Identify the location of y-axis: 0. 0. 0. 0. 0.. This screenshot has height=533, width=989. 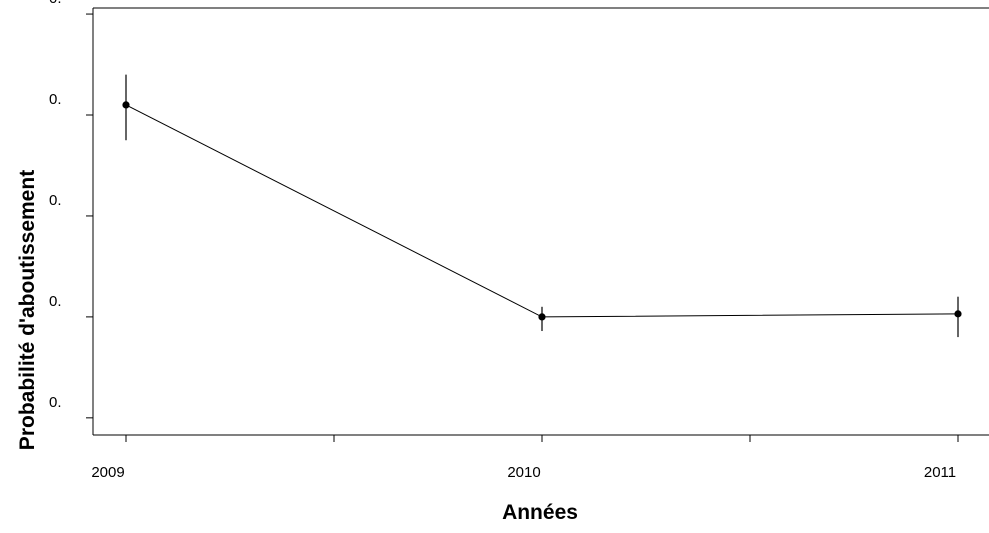
(71, 209).